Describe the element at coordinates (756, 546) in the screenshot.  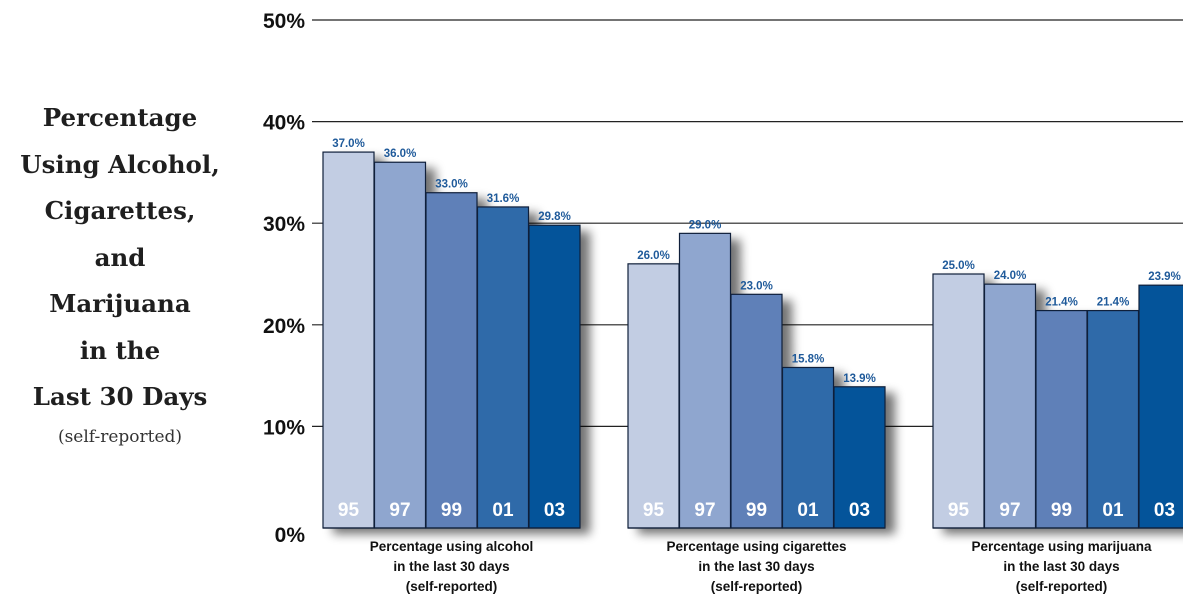
I see `group-caption-line: Percentage using cigarettes` at that location.